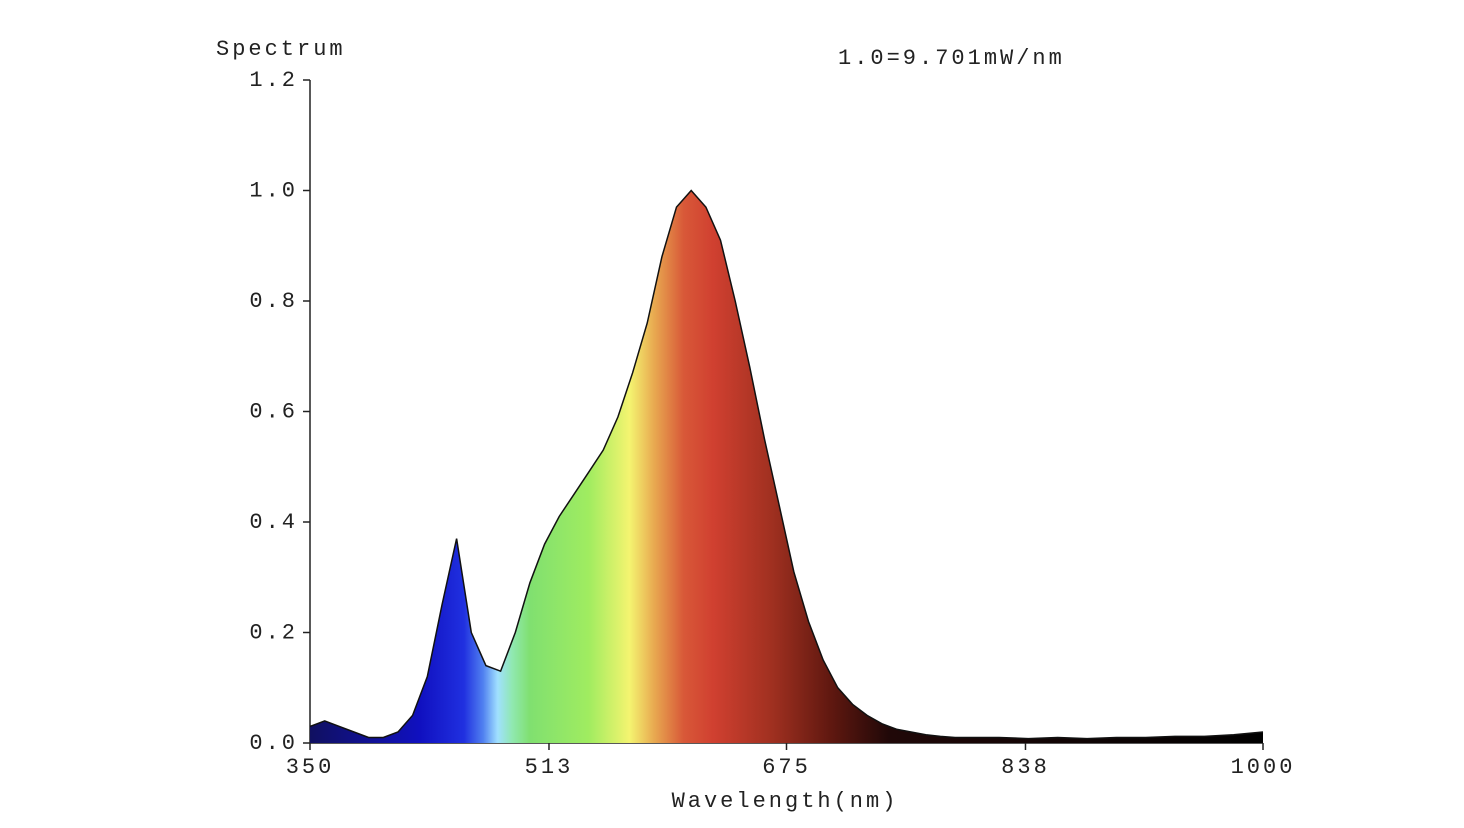  What do you see at coordinates (1025, 767) in the screenshot?
I see `x-tick-label: 838` at bounding box center [1025, 767].